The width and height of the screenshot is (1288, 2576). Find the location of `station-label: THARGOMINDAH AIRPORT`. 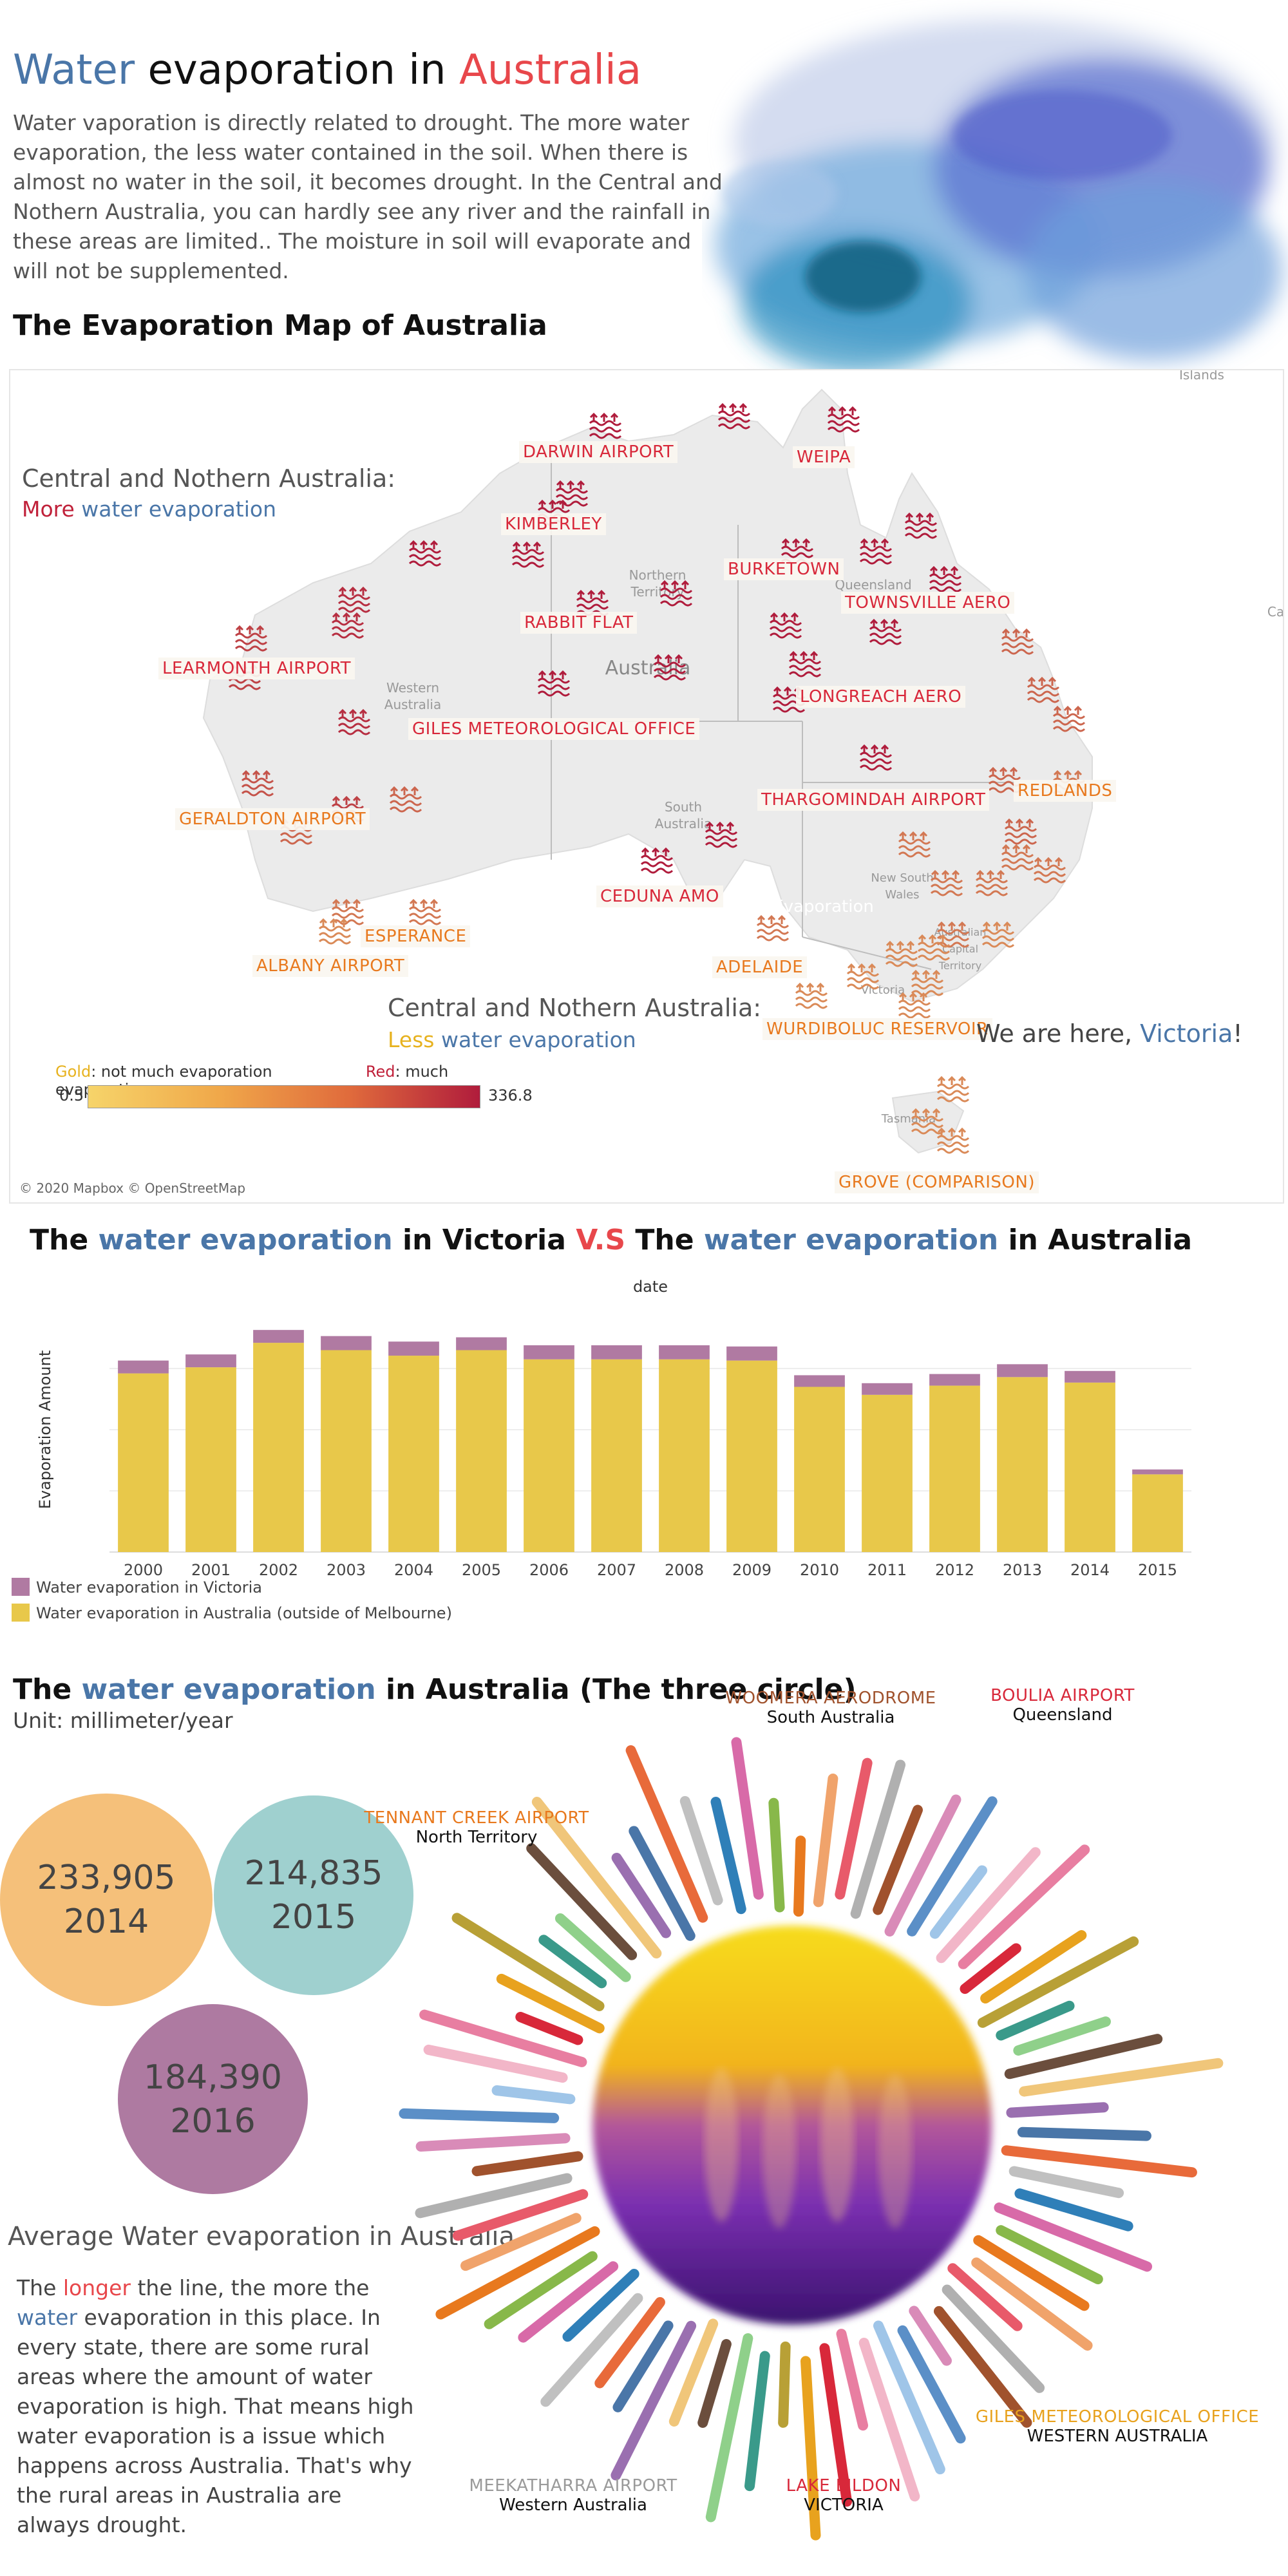

station-label: THARGOMINDAH AIRPORT is located at coordinates (874, 800).